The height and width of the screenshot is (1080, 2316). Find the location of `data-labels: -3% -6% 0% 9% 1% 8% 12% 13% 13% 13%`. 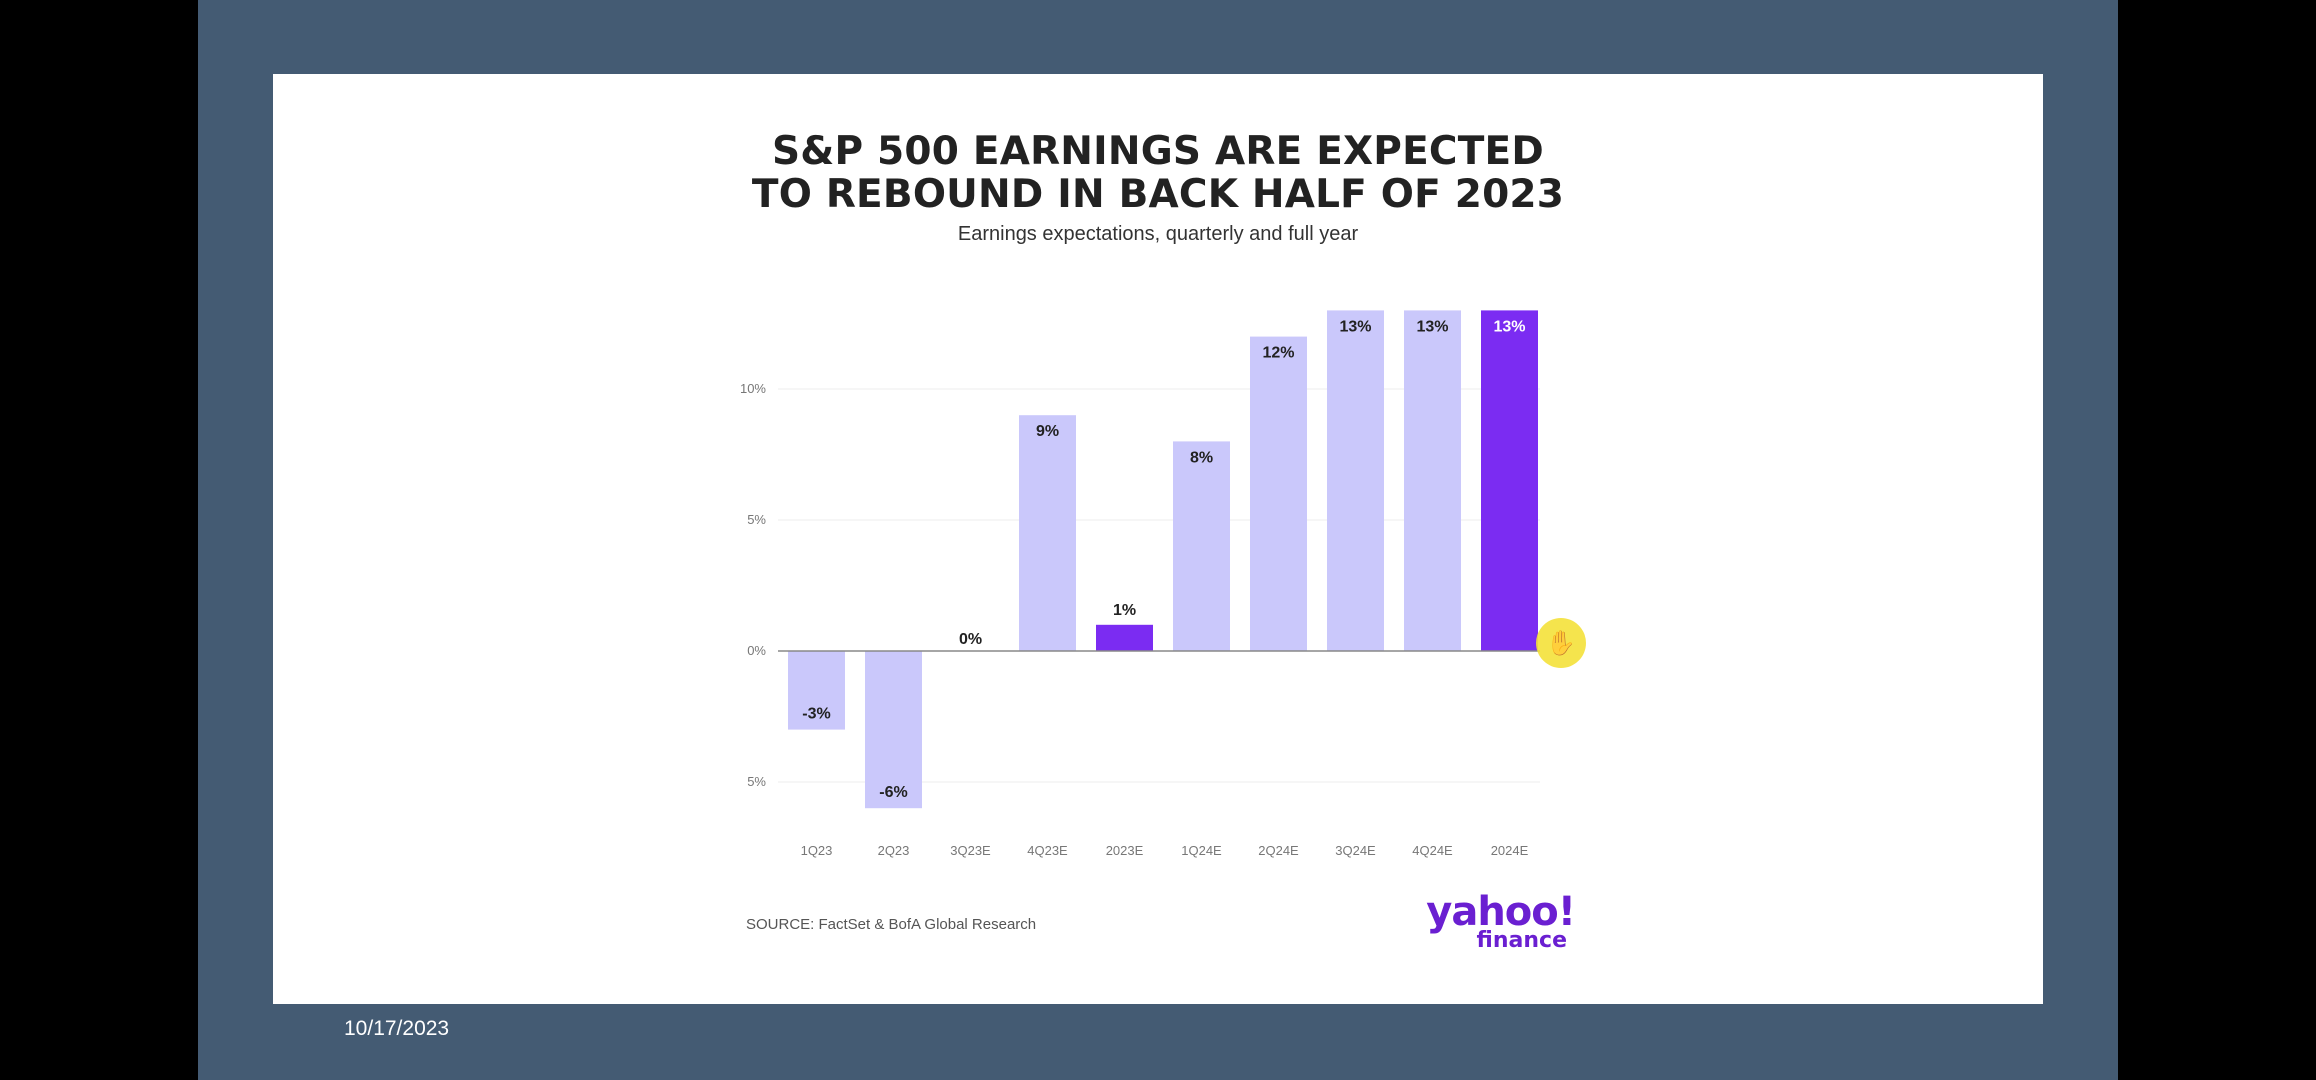

data-labels: -3% -6% 0% 9% 1% 8% 12% 13% 13% 13% is located at coordinates (1163, 559).